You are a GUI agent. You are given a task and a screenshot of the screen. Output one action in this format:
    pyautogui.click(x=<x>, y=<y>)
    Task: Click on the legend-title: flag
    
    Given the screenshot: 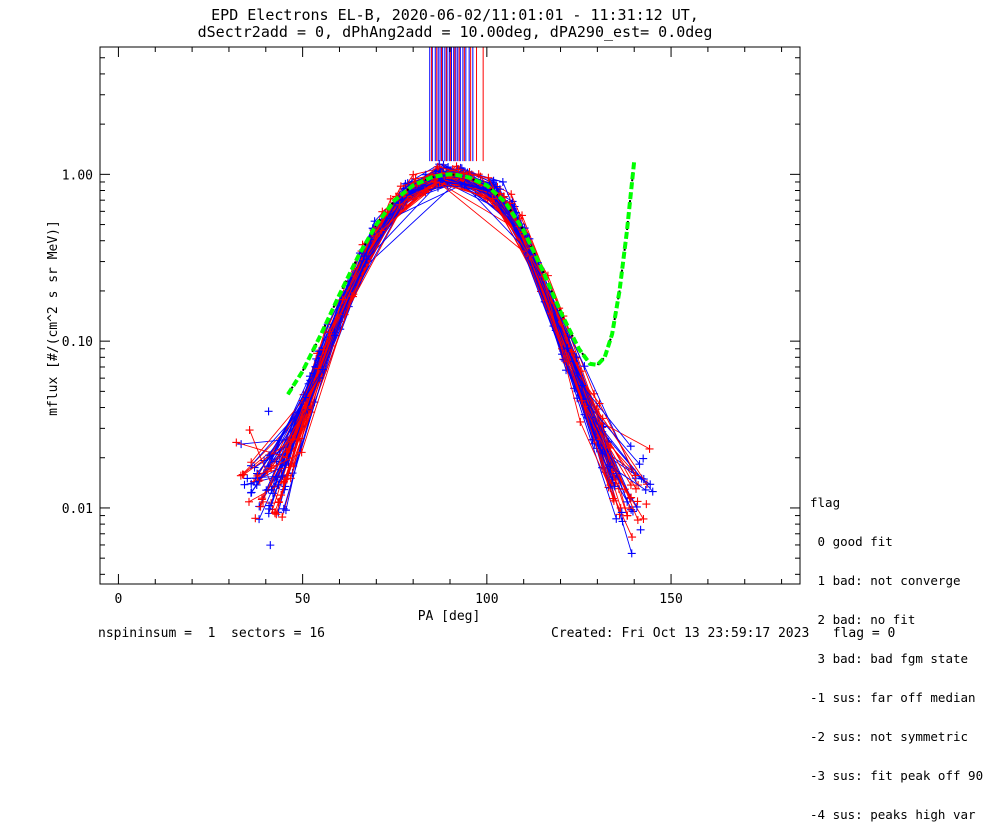 What is the action you would take?
    pyautogui.click(x=825, y=502)
    